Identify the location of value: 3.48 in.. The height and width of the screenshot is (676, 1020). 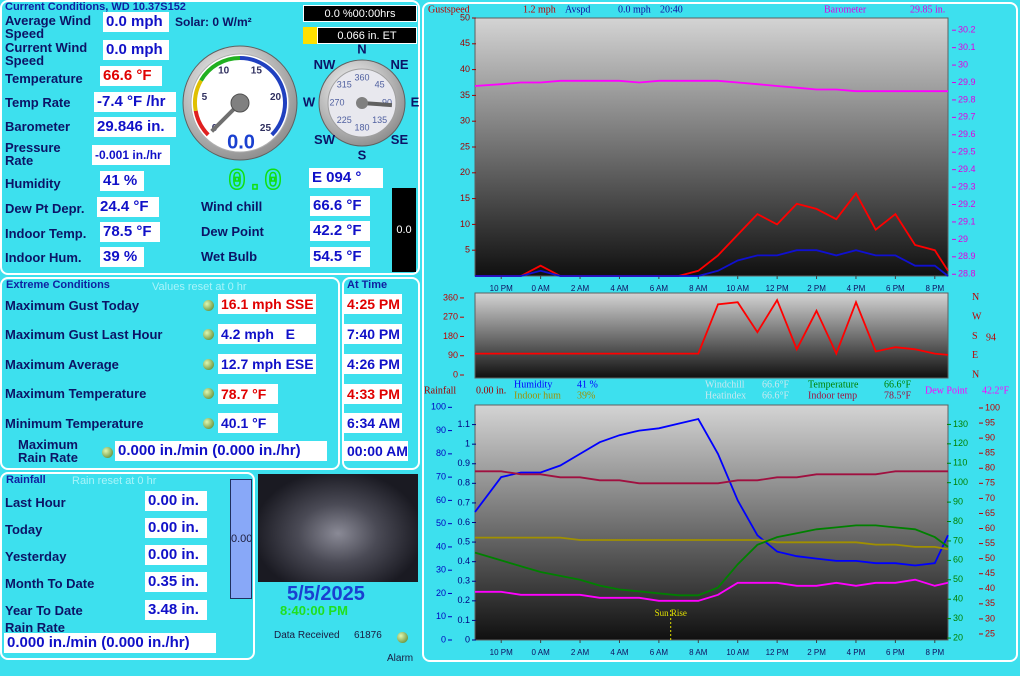
(176, 610).